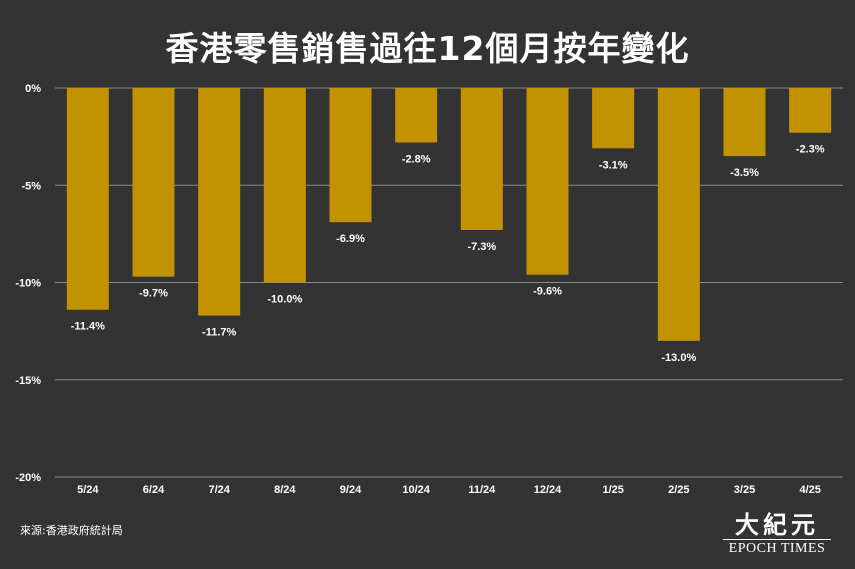  I want to click on epoch-times-logo: 大紀元 EPOCH TIMES, so click(777, 534).